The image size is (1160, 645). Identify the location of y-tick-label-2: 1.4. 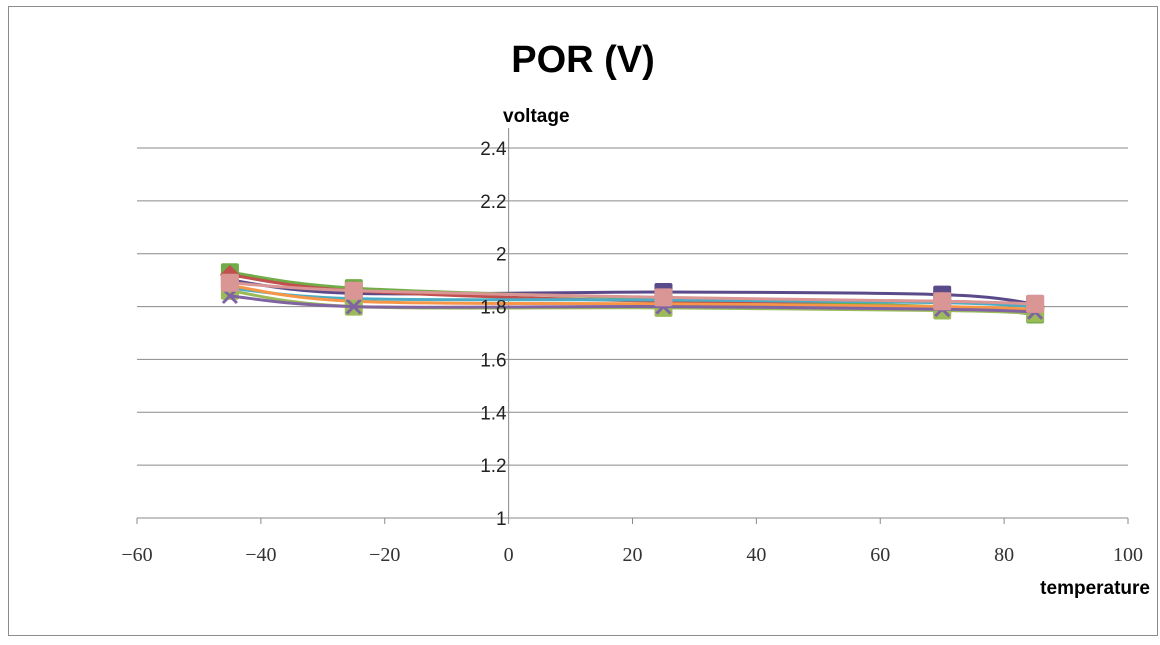
(493, 413).